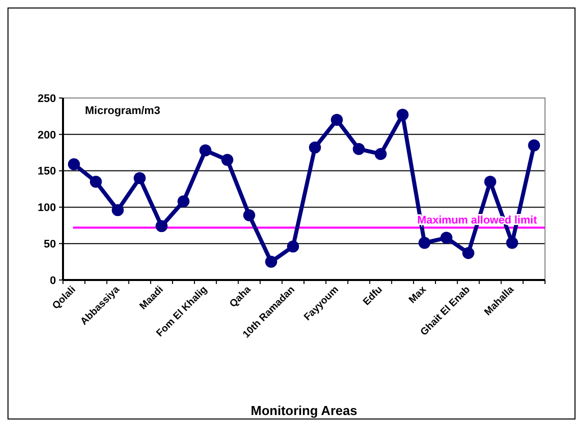 The height and width of the screenshot is (423, 583). I want to click on y-tick-label: 50, so click(50, 244).